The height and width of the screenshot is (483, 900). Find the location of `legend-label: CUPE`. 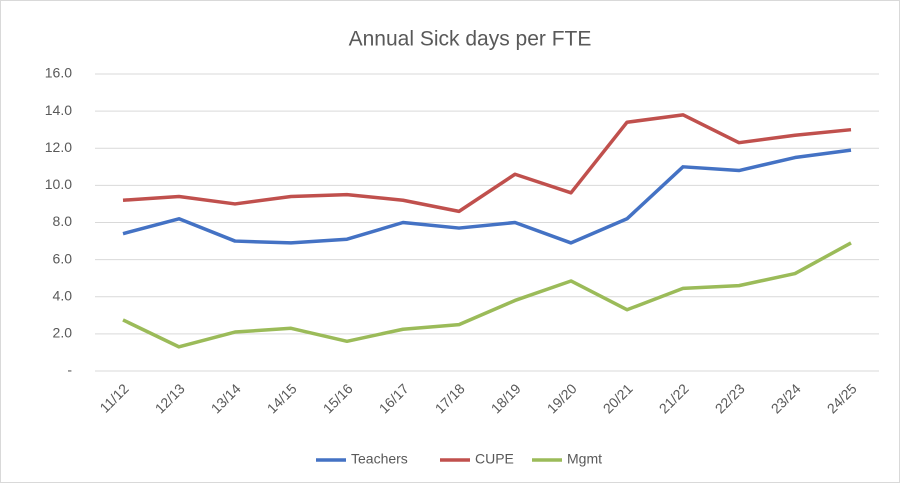

legend-label: CUPE is located at coordinates (494, 459).